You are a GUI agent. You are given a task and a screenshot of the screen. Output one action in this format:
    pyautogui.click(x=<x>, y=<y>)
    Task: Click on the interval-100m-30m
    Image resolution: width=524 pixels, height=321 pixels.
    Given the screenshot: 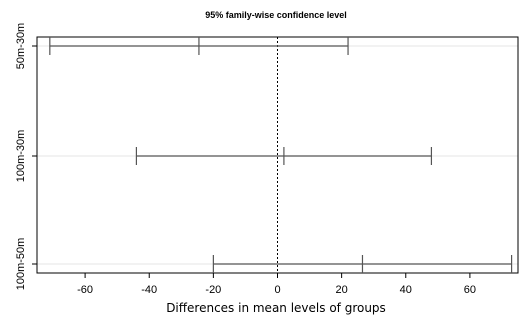 What is the action you would take?
    pyautogui.click(x=284, y=156)
    